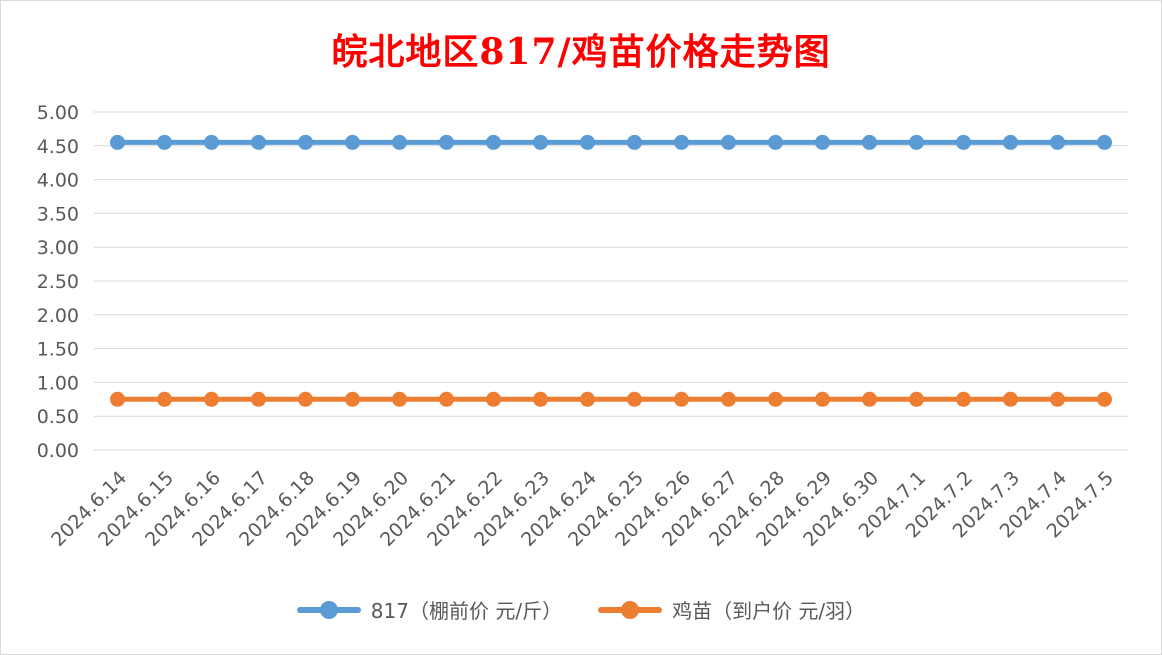 This screenshot has width=1162, height=655. Describe the element at coordinates (58, 181) in the screenshot. I see `y-tick-label: 4.00` at that location.